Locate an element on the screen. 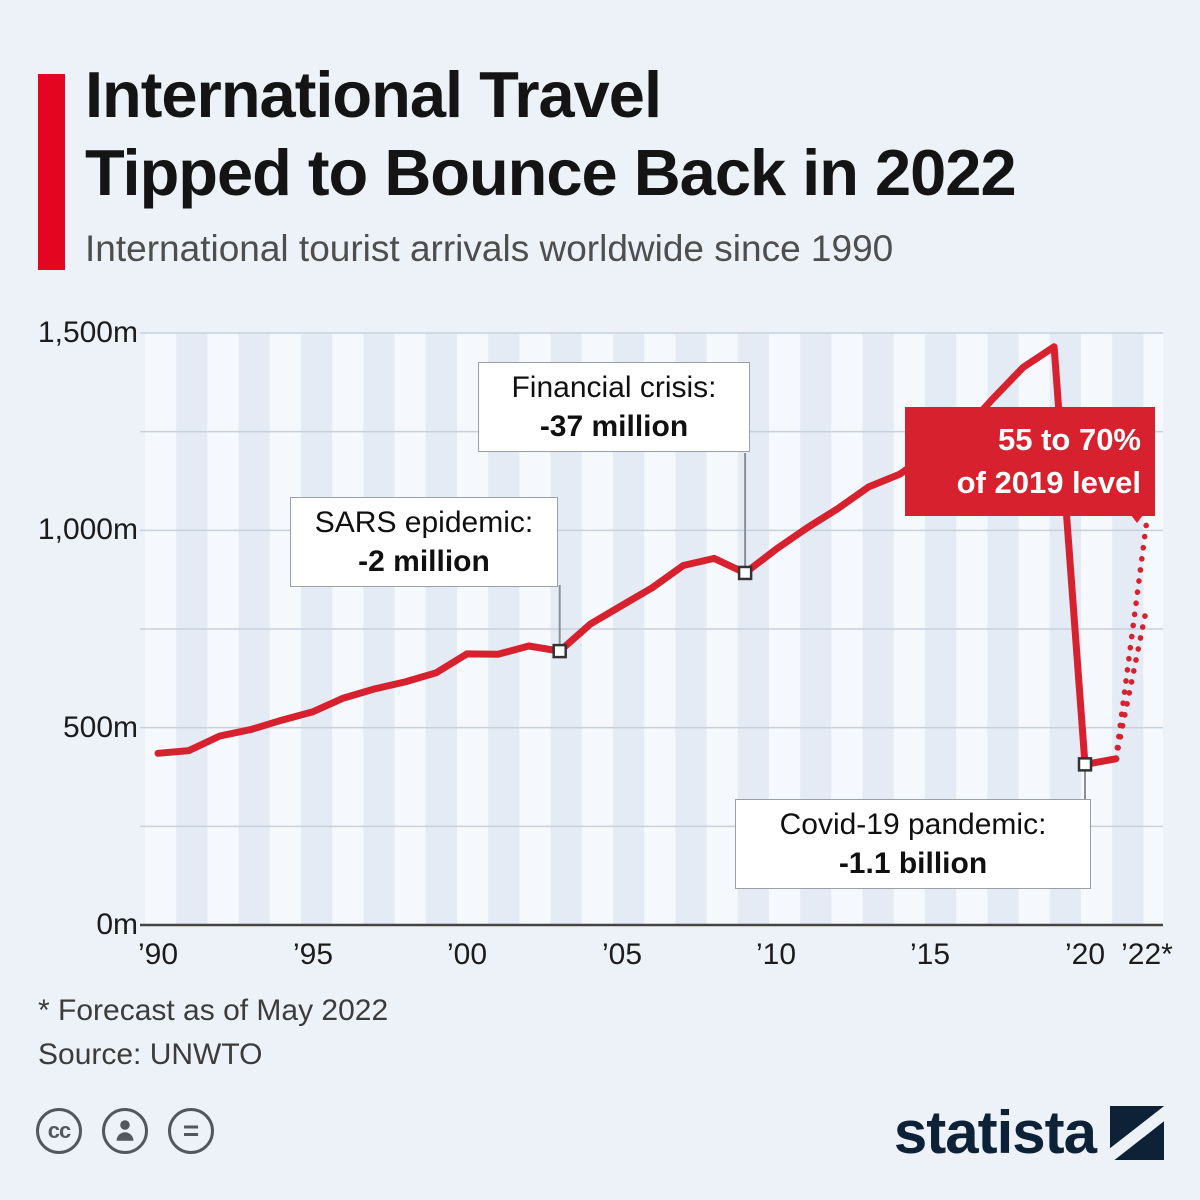 This screenshot has width=1200, height=1200. x-tick-20: ’20 is located at coordinates (1085, 954).